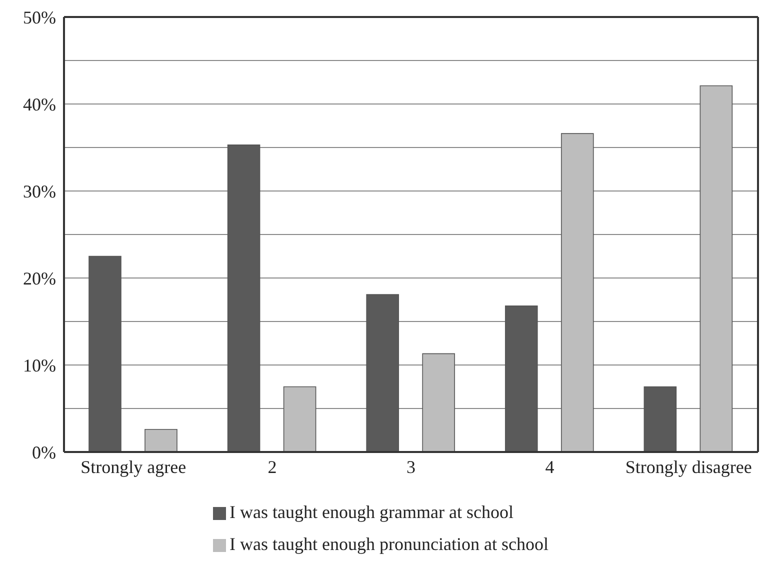  I want to click on y-tick-label: 50%, so click(39, 17).